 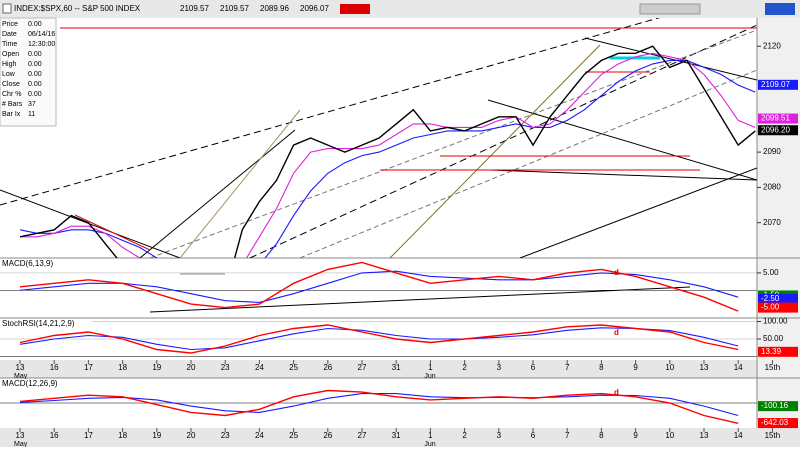 I want to click on y-tick-label: 5.00, so click(x=771, y=272).